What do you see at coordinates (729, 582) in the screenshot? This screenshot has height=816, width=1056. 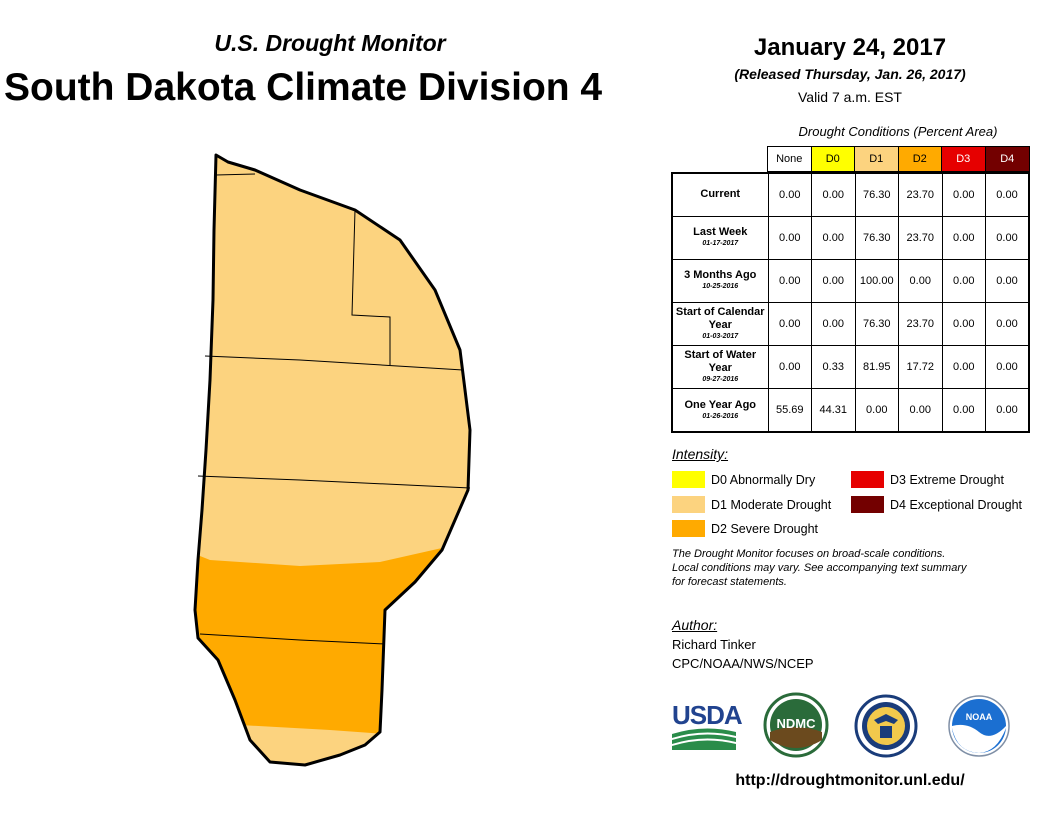 I see `disclaimer-line-3: for forecast statements.` at bounding box center [729, 582].